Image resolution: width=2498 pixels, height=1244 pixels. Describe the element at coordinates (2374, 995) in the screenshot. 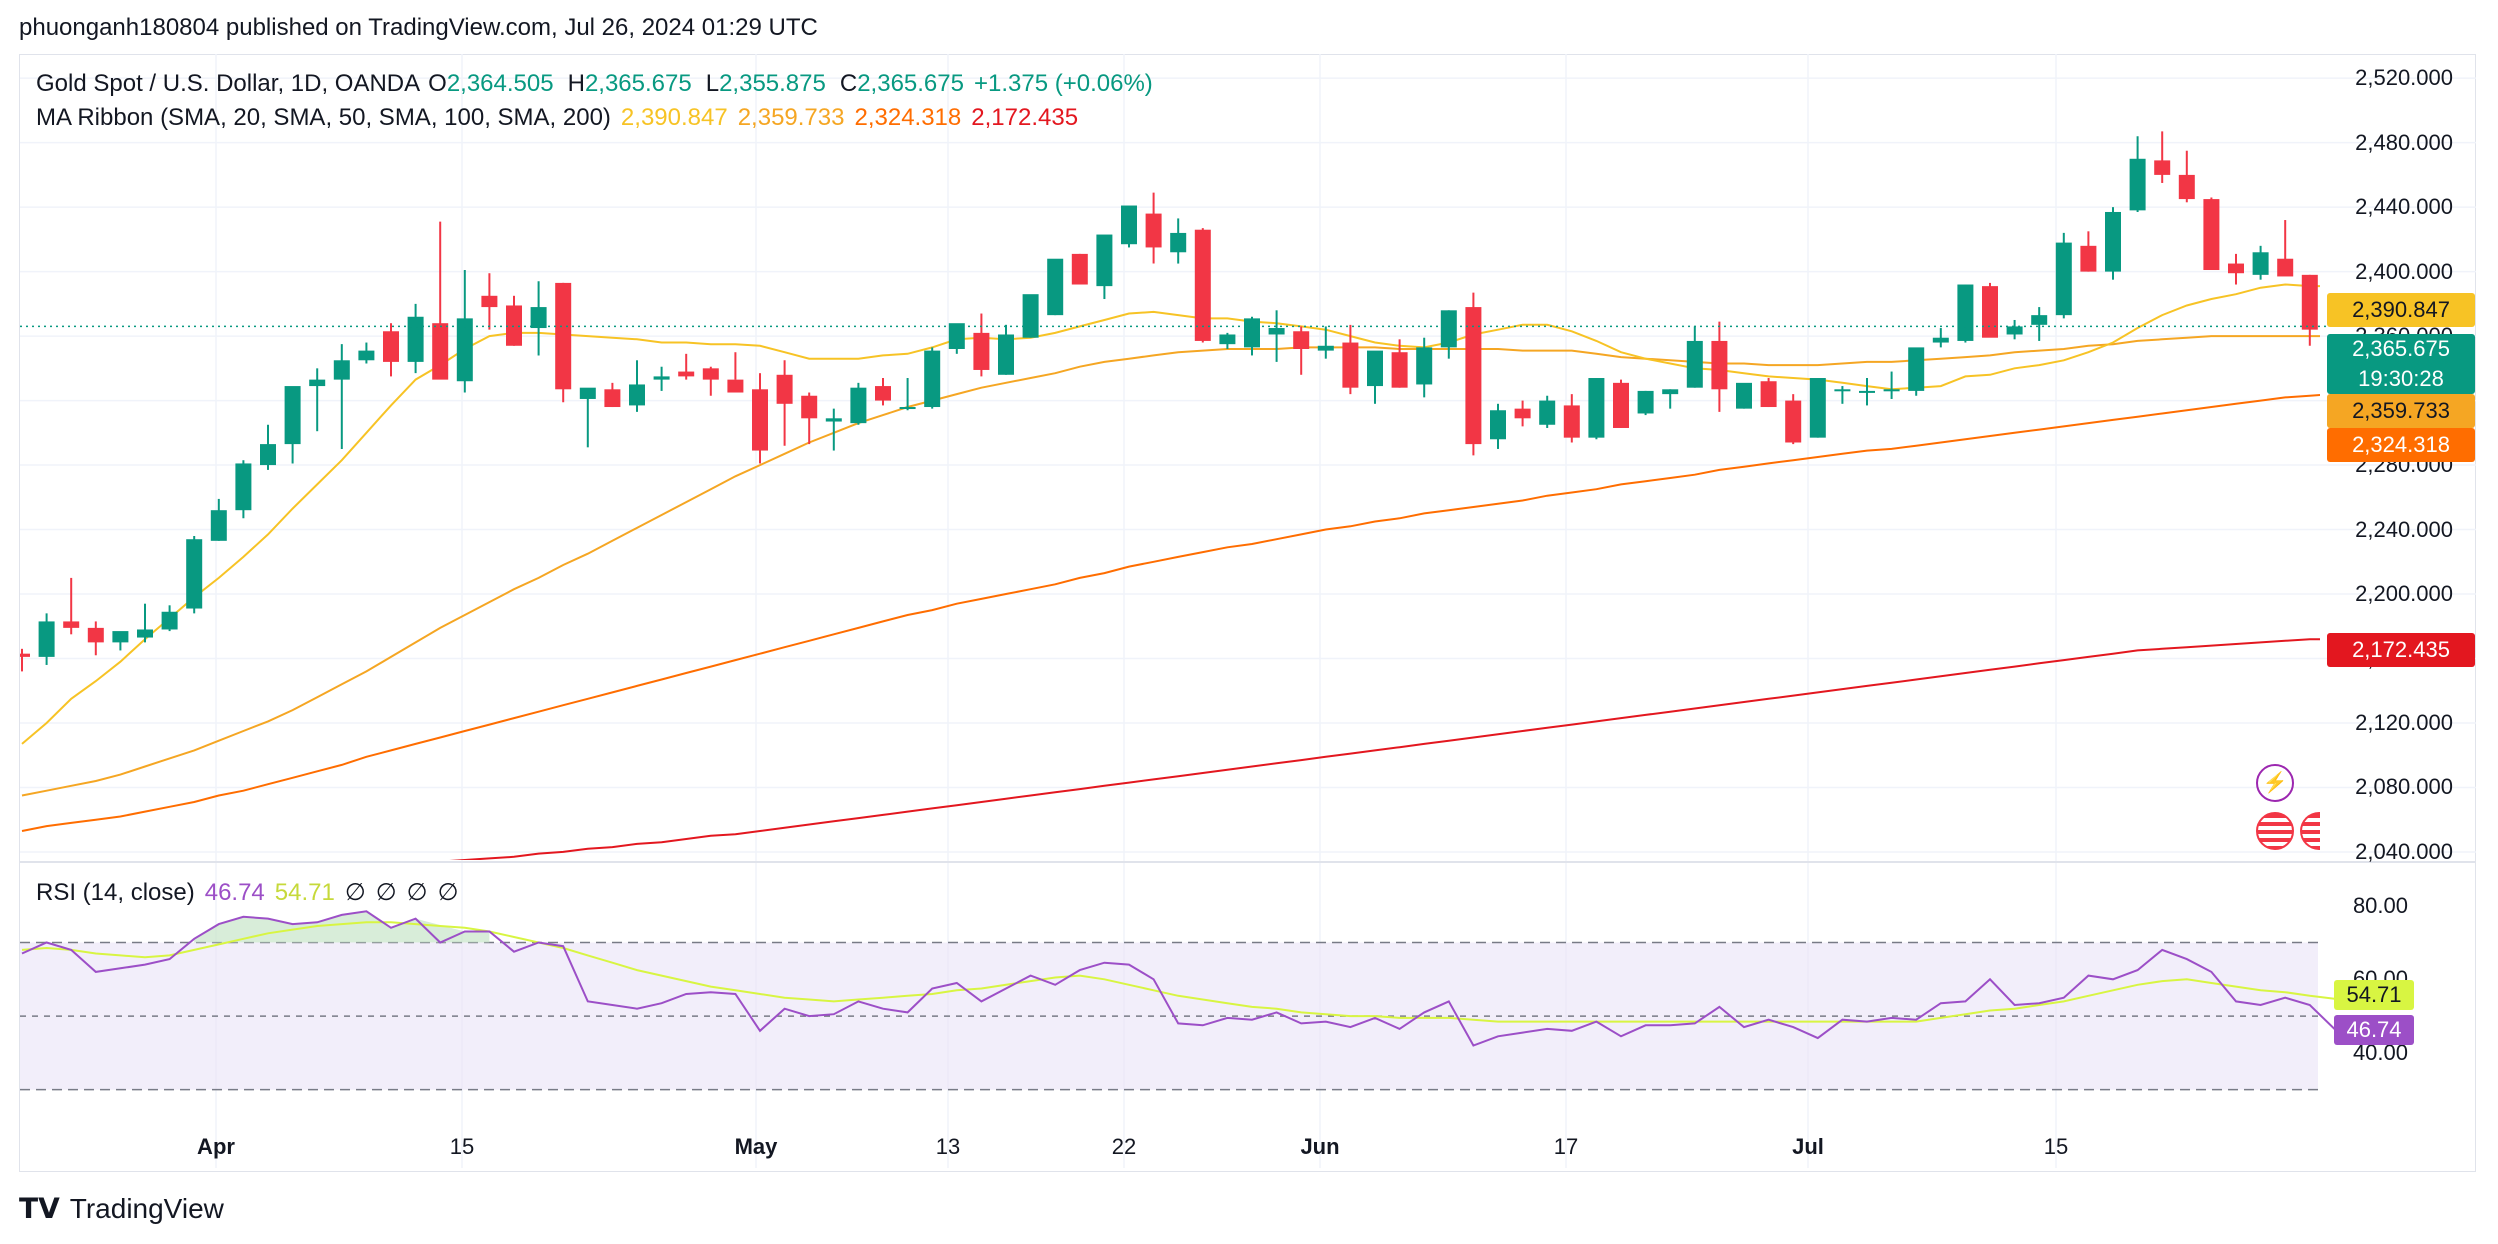

I see `rsi-ma-badge: 54.71` at that location.